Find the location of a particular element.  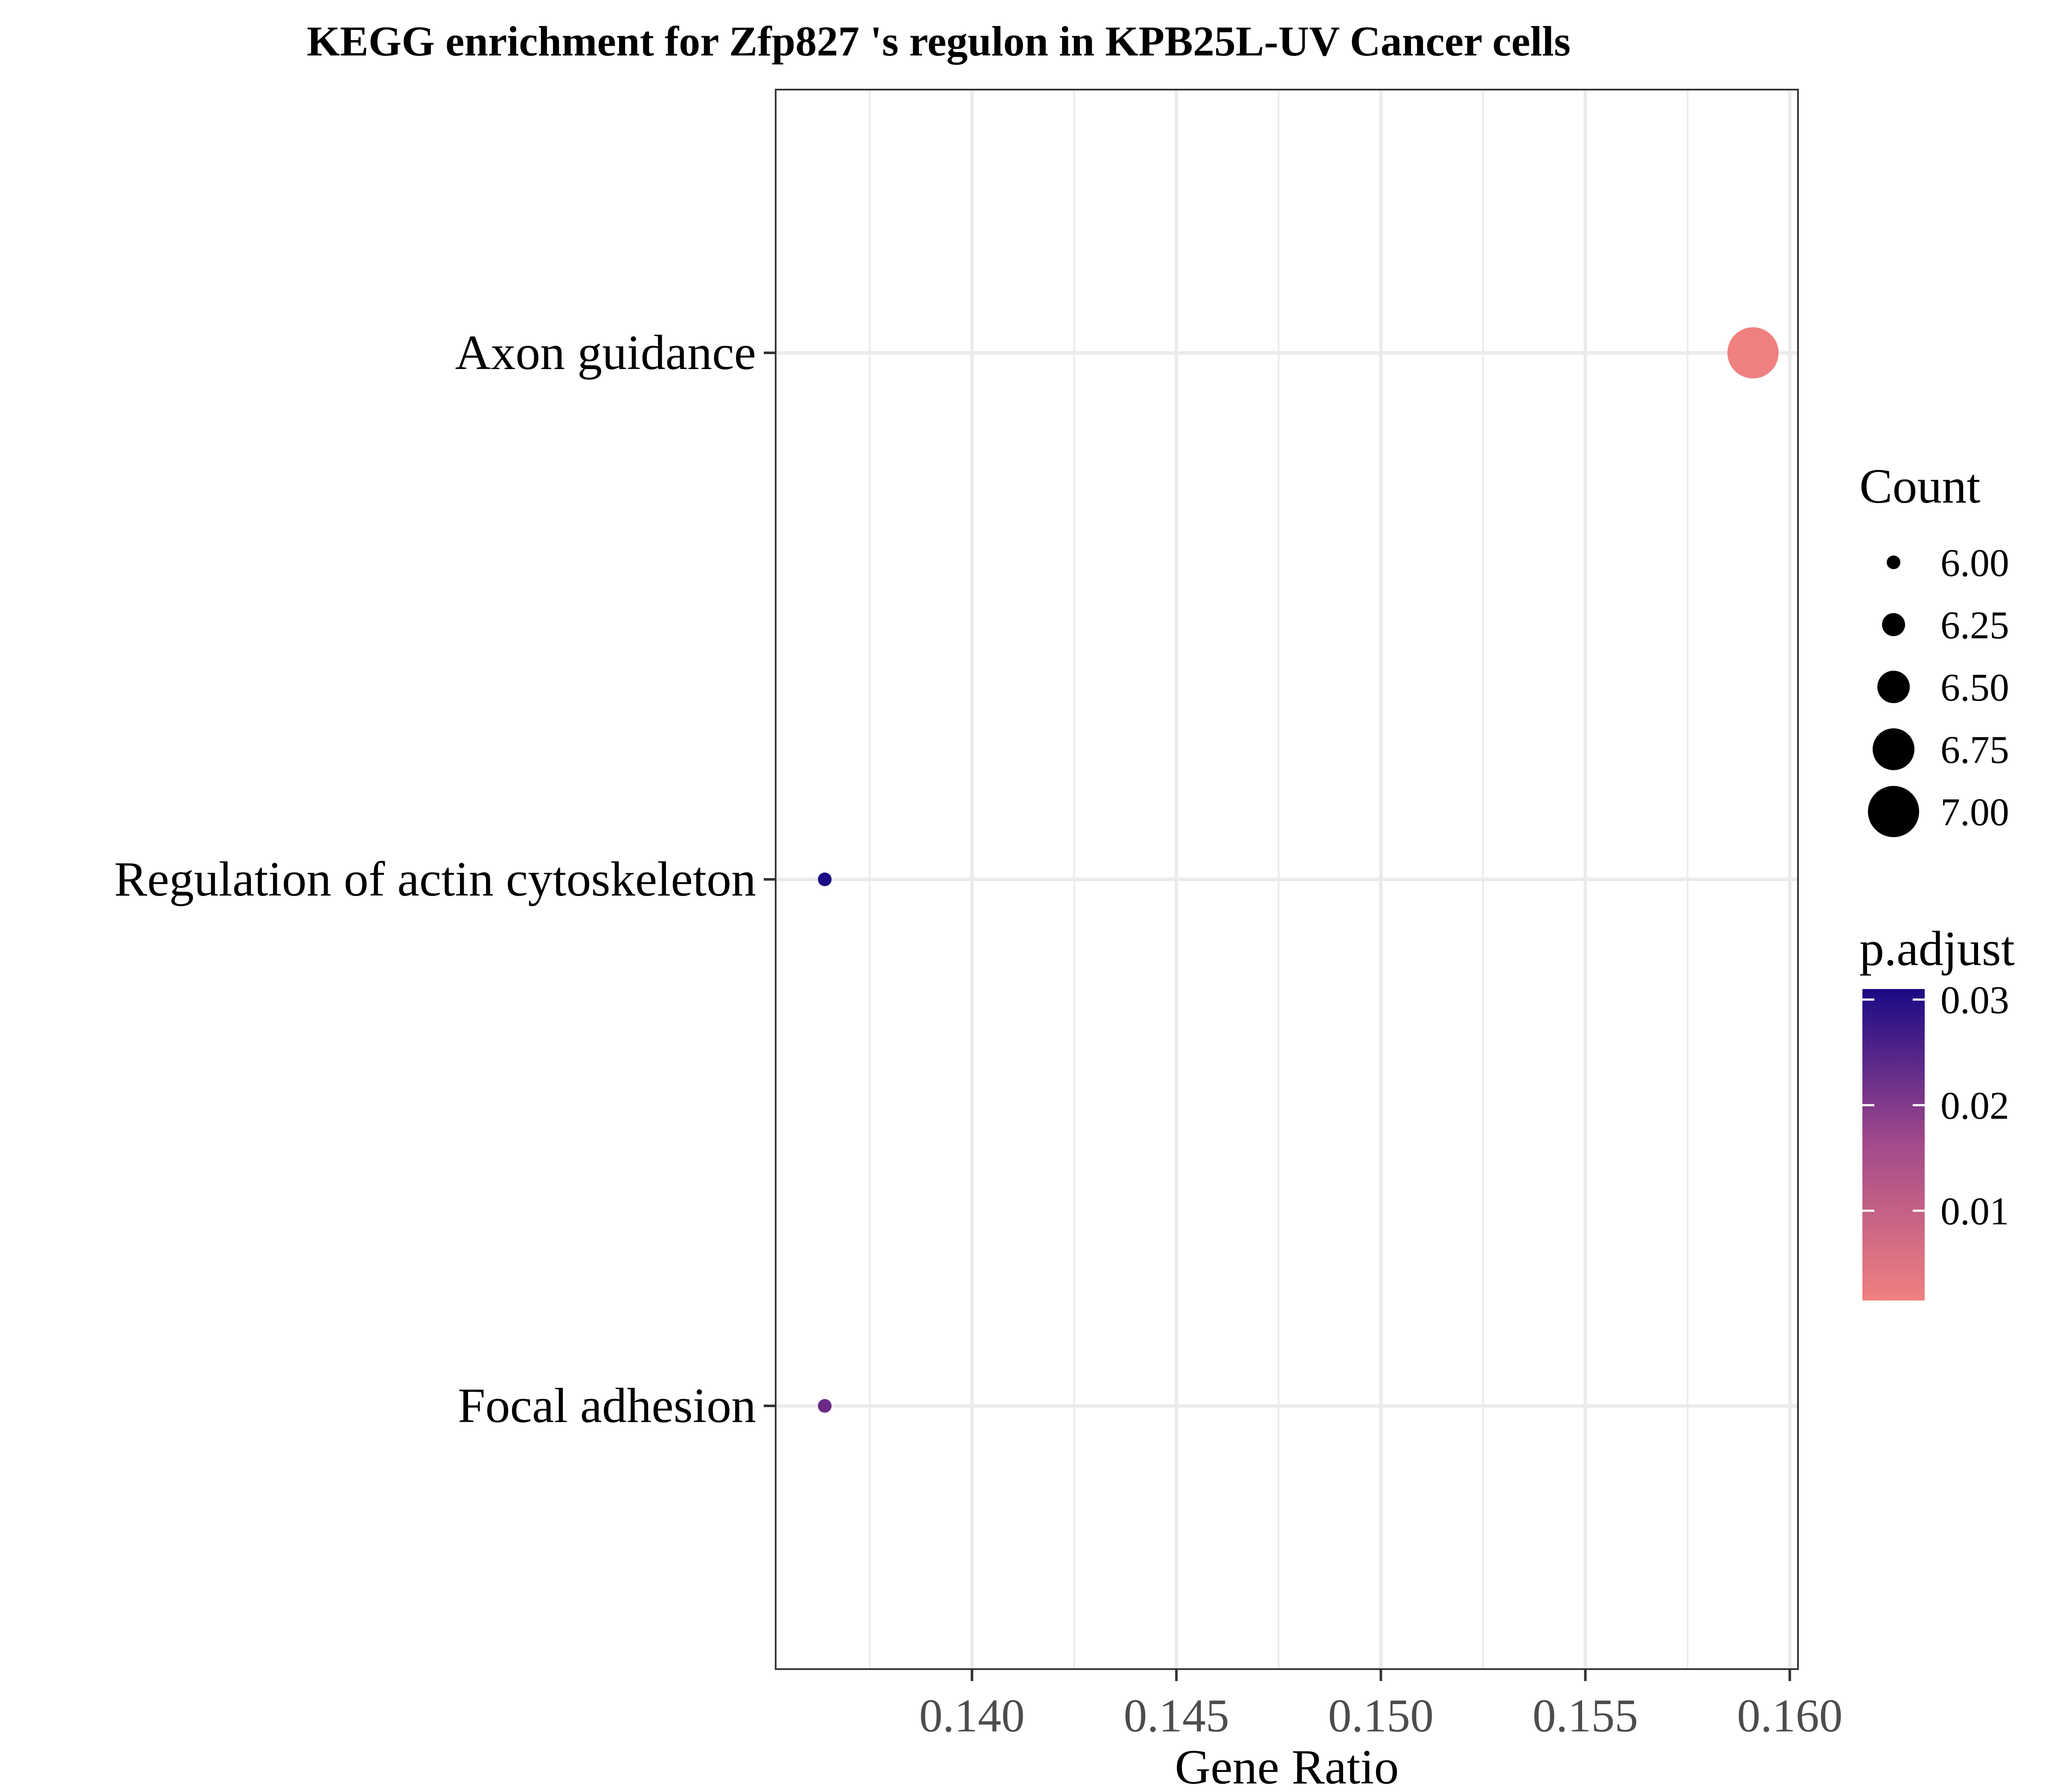

legend-padjust-title: p.adjust is located at coordinates (1937, 949).